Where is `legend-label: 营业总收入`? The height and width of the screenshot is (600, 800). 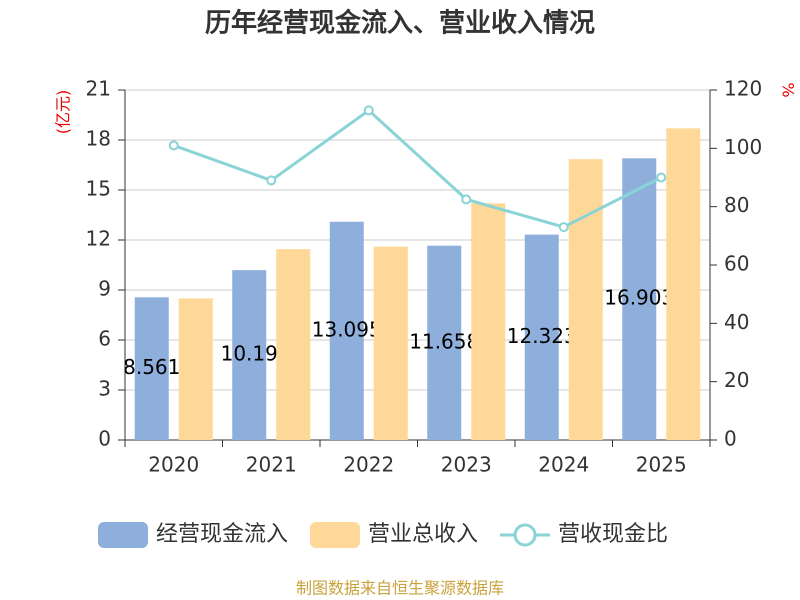 legend-label: 营业总收入 is located at coordinates (423, 534).